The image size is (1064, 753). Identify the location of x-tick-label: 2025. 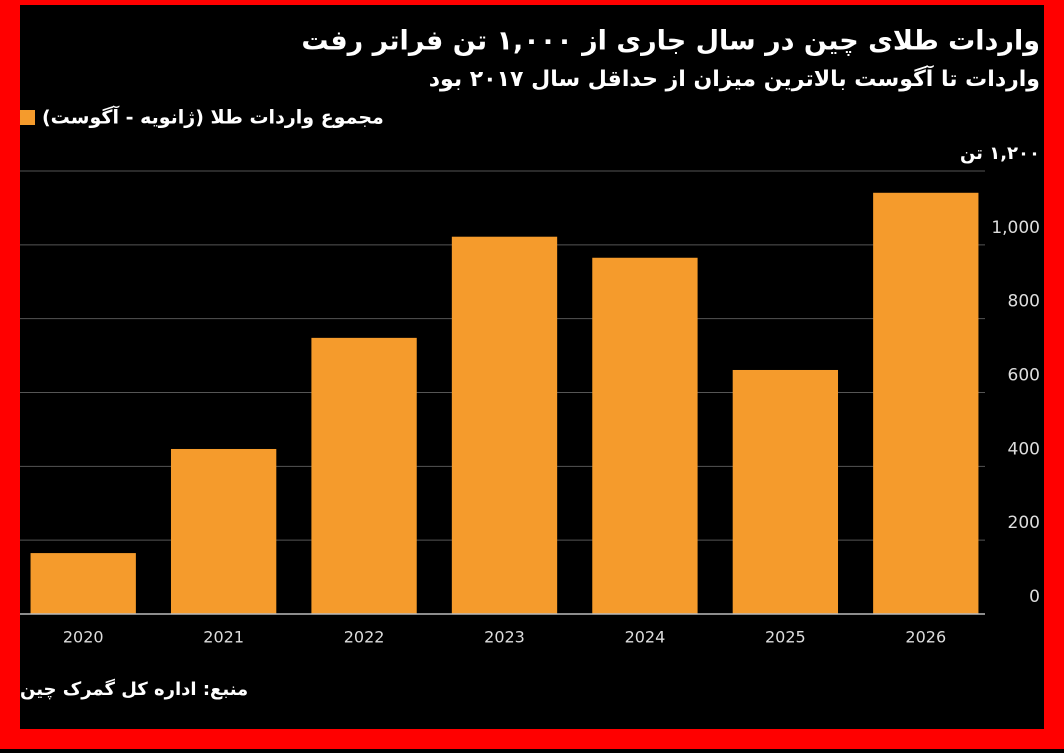
(785, 637).